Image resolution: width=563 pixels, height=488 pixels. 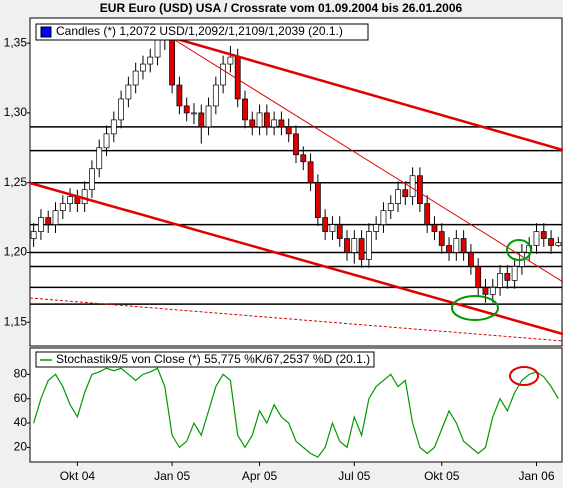 What do you see at coordinates (296, 319) in the screenshot?
I see `trend-line` at bounding box center [296, 319].